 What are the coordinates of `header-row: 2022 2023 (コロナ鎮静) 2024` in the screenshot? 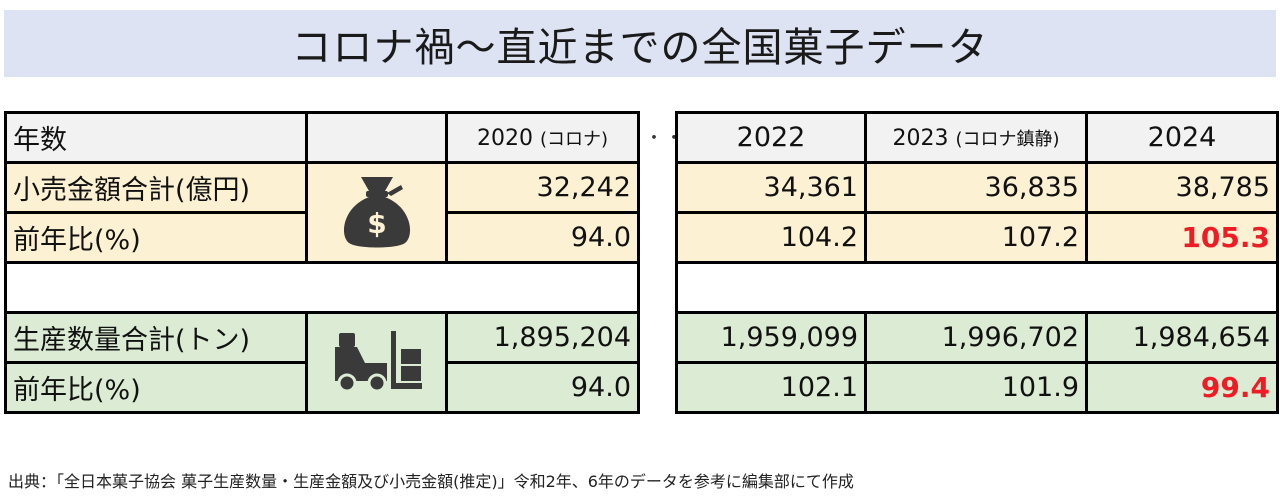 It's located at (977, 137).